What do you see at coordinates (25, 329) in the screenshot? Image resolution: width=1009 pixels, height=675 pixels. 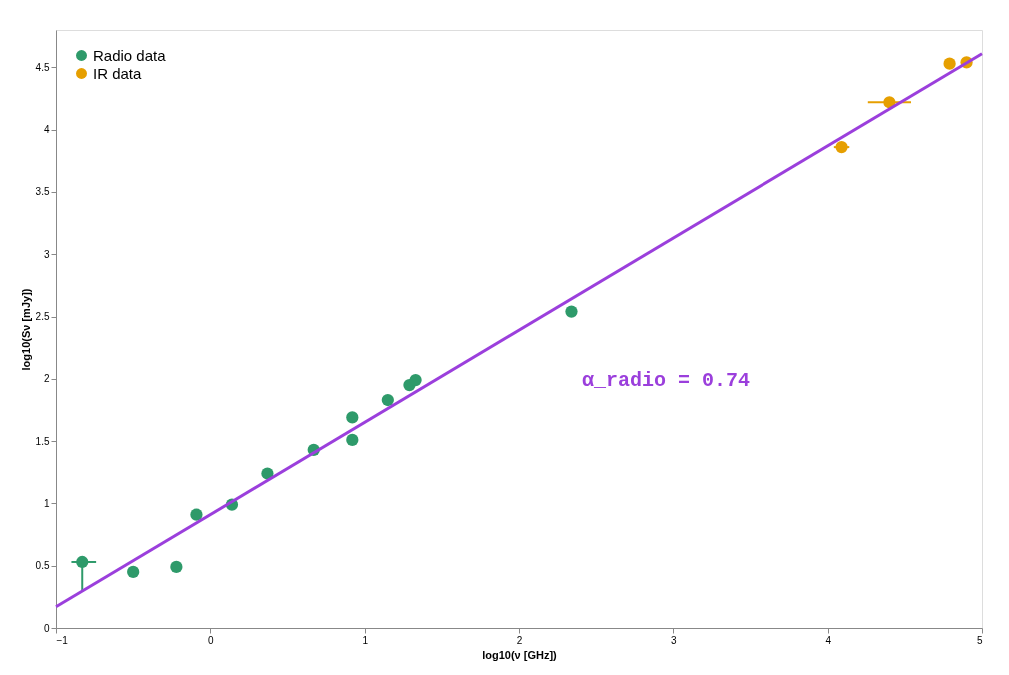 I see `y-axis-title: log10(Sν [mJy])` at bounding box center [25, 329].